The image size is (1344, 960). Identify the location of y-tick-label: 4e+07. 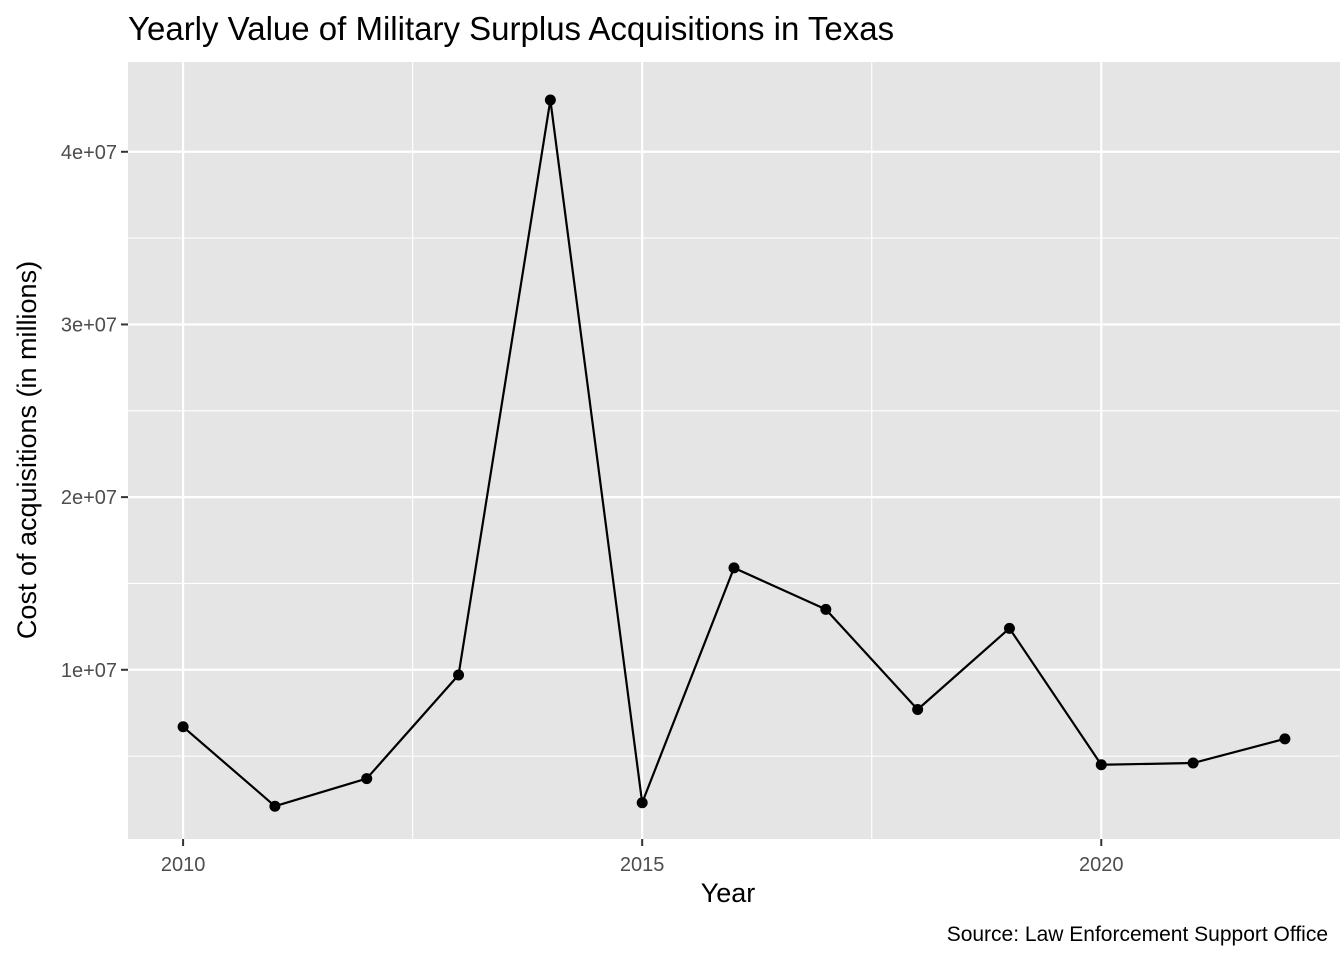
(89, 153).